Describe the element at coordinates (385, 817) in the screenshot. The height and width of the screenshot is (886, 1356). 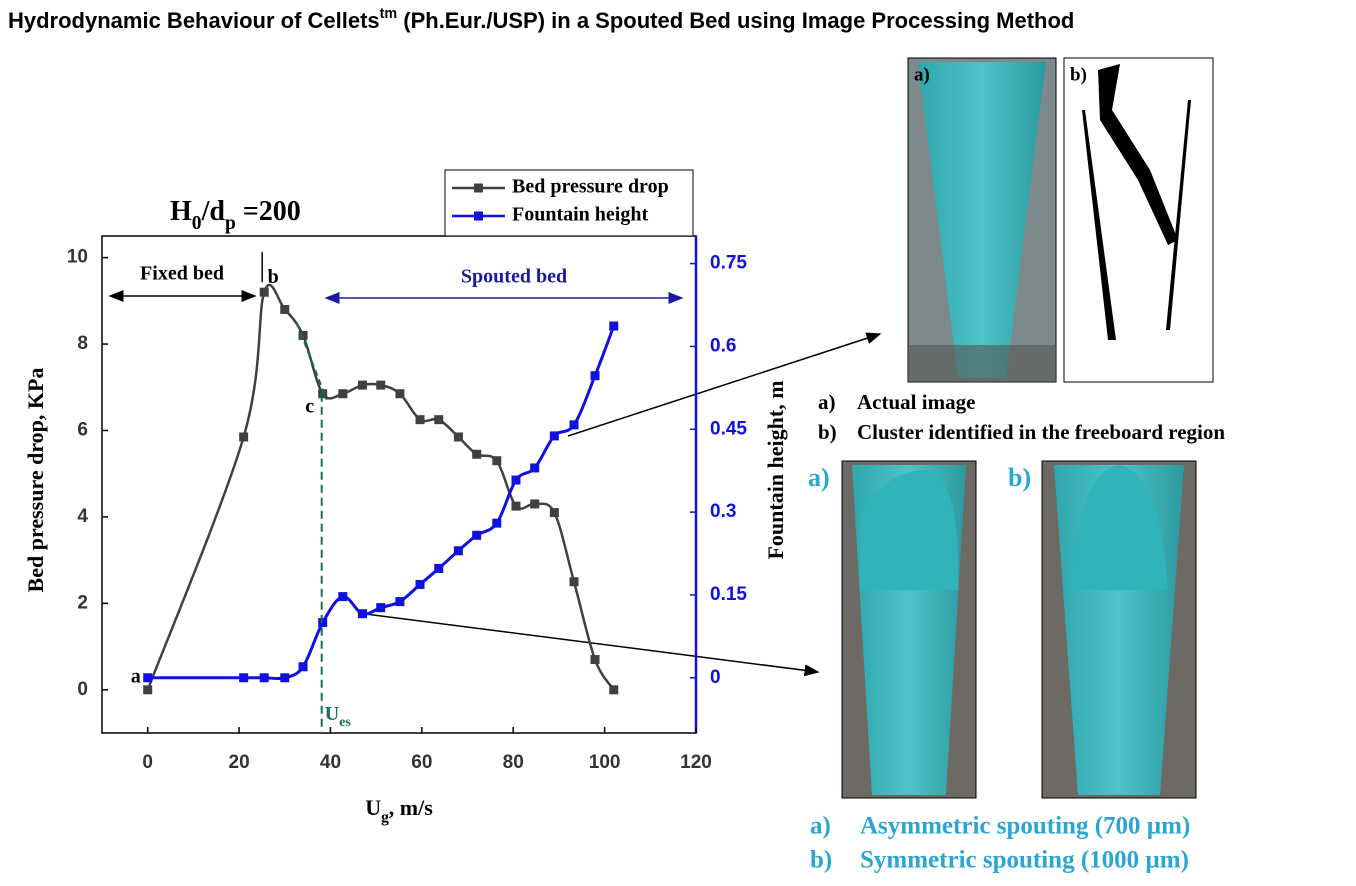
I see `text-part: g` at that location.